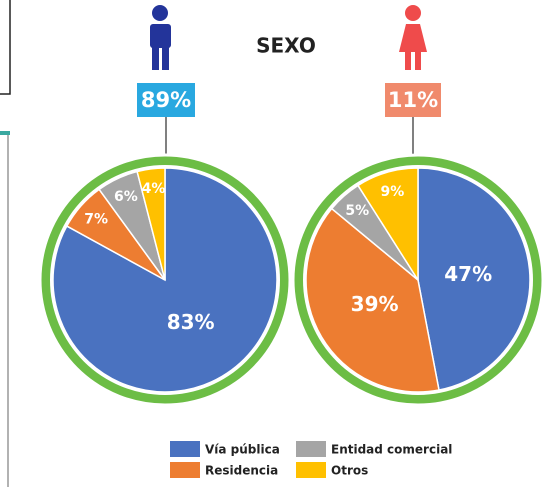 The width and height of the screenshot is (545, 487). I want to click on slice-label: 83%, so click(191, 322).